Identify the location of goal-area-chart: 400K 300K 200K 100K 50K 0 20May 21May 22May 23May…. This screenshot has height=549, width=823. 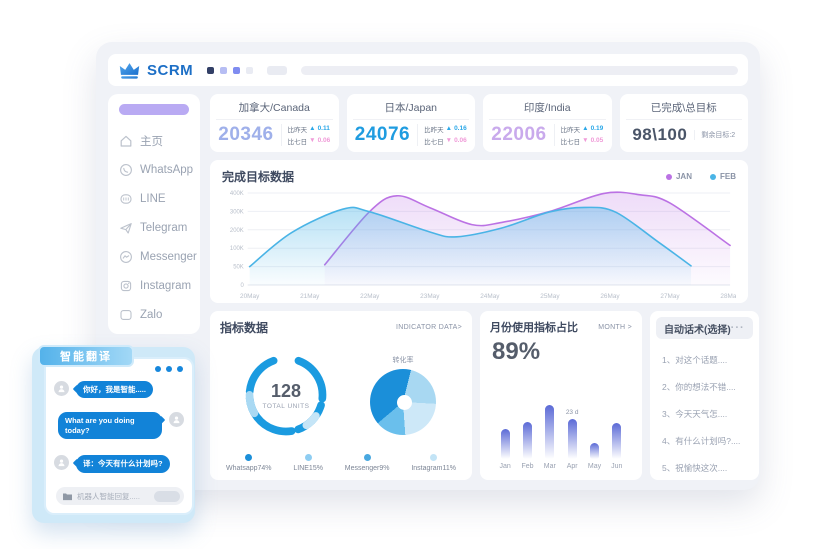
(483, 245).